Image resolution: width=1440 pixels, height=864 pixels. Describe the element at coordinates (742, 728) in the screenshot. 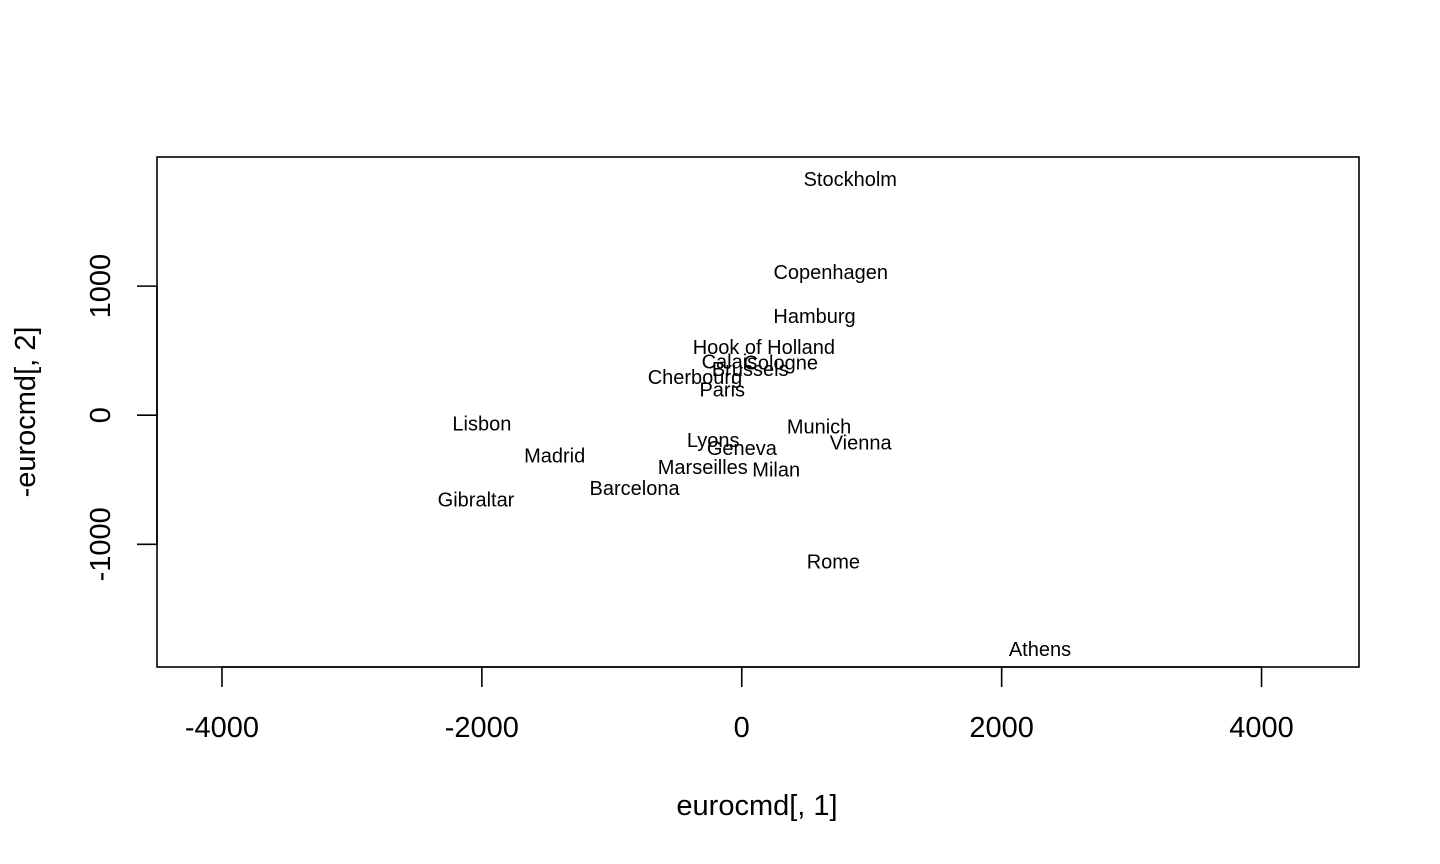

I see `x-tick-label: 0` at that location.